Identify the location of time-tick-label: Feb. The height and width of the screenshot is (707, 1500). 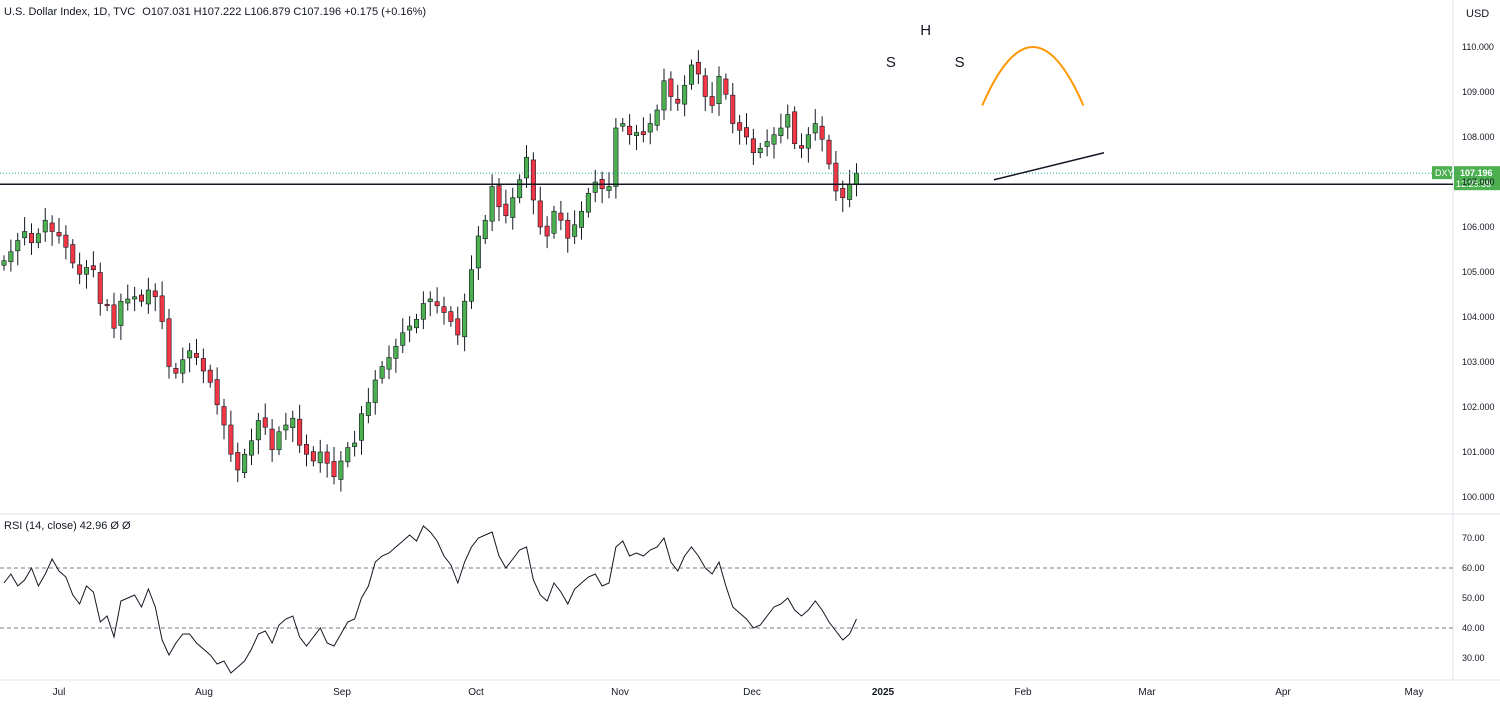
(1023, 692).